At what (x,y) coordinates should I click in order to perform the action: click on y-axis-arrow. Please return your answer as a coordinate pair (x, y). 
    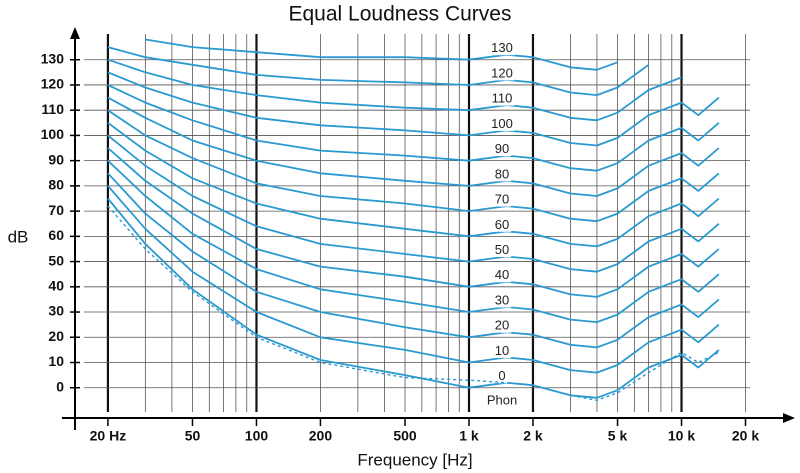
    Looking at the image, I should click on (75, 33).